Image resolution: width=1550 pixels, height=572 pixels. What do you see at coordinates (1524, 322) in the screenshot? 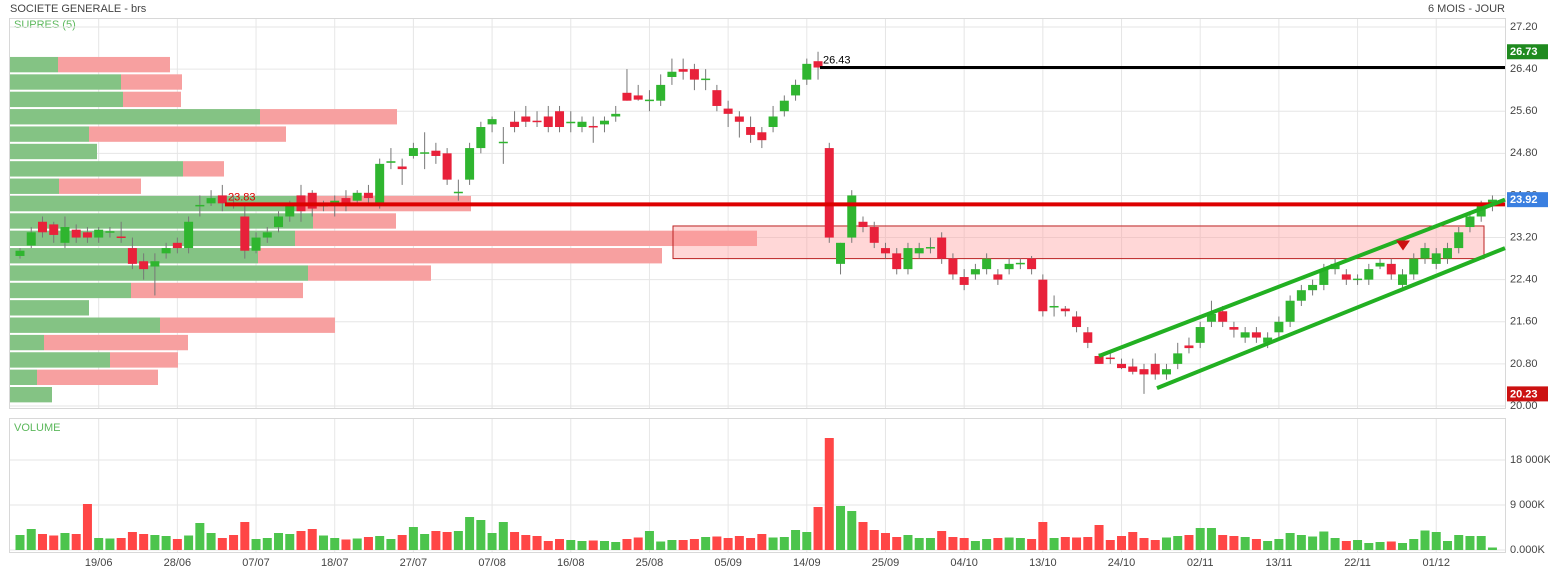
I see `y-tick-label: 21.60` at bounding box center [1524, 322].